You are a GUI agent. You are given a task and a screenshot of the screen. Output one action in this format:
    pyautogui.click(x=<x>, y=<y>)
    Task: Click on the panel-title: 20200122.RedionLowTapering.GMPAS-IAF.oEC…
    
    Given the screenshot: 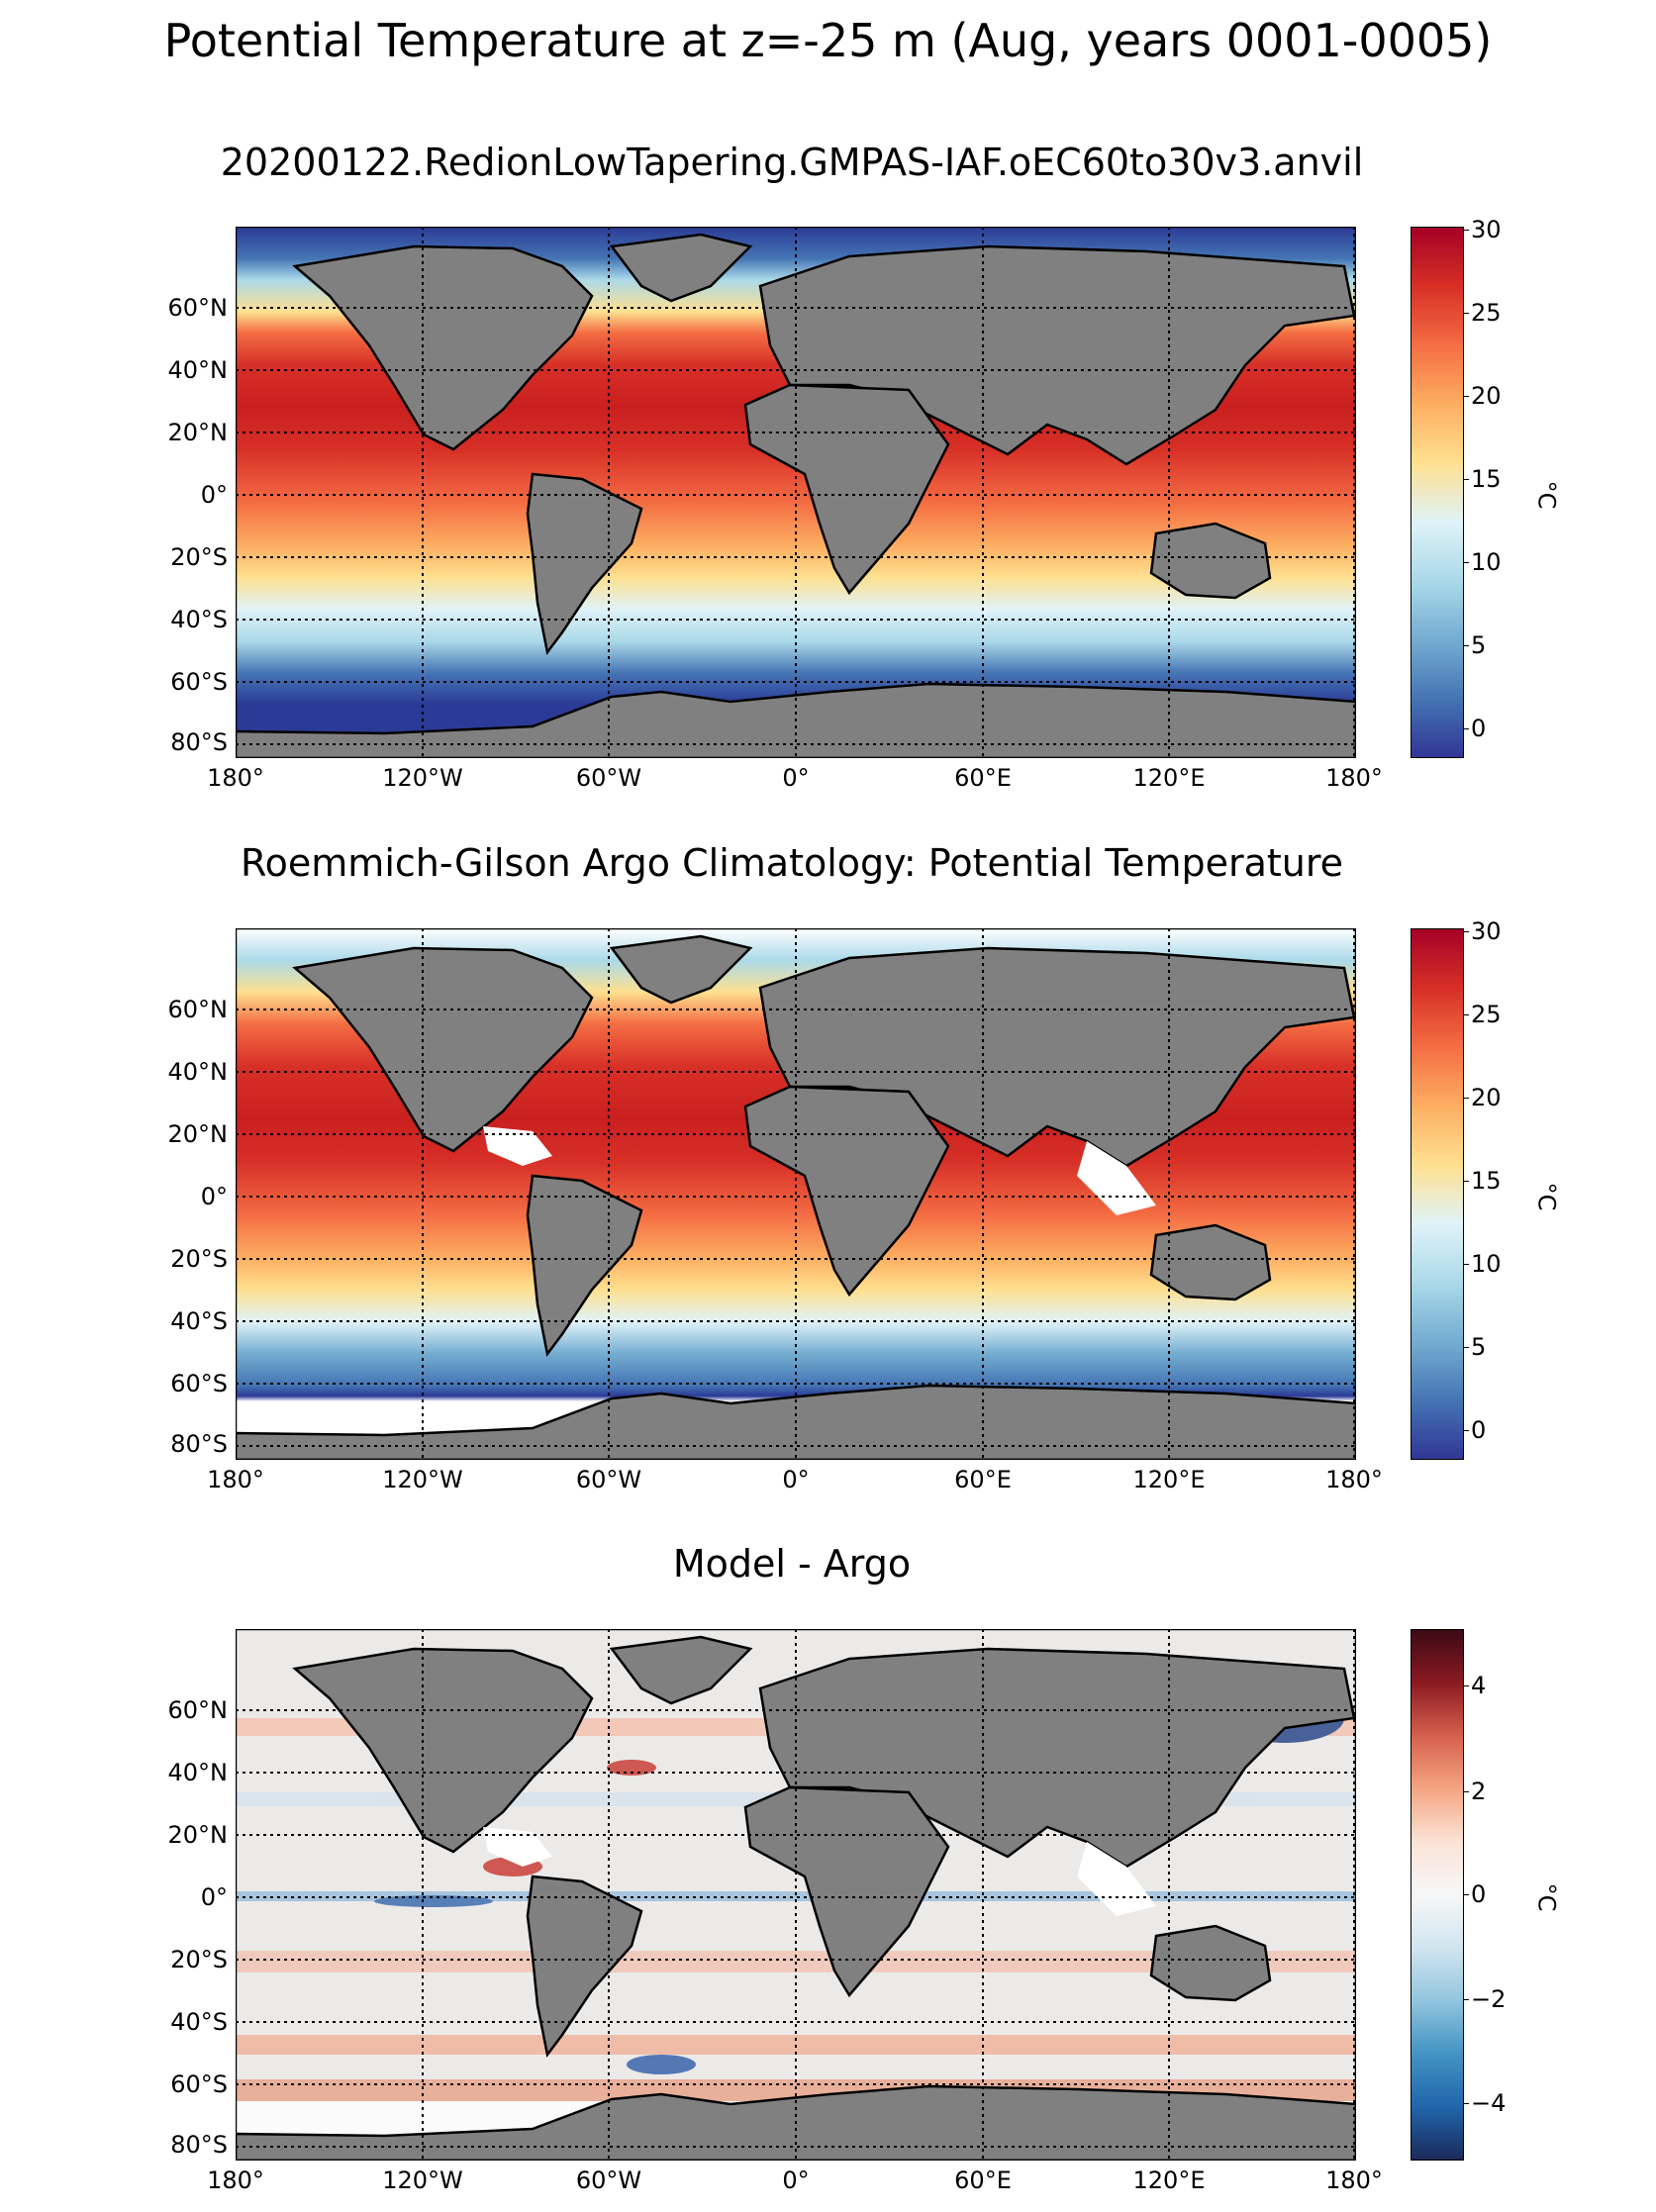 What is the action you would take?
    pyautogui.click(x=792, y=162)
    